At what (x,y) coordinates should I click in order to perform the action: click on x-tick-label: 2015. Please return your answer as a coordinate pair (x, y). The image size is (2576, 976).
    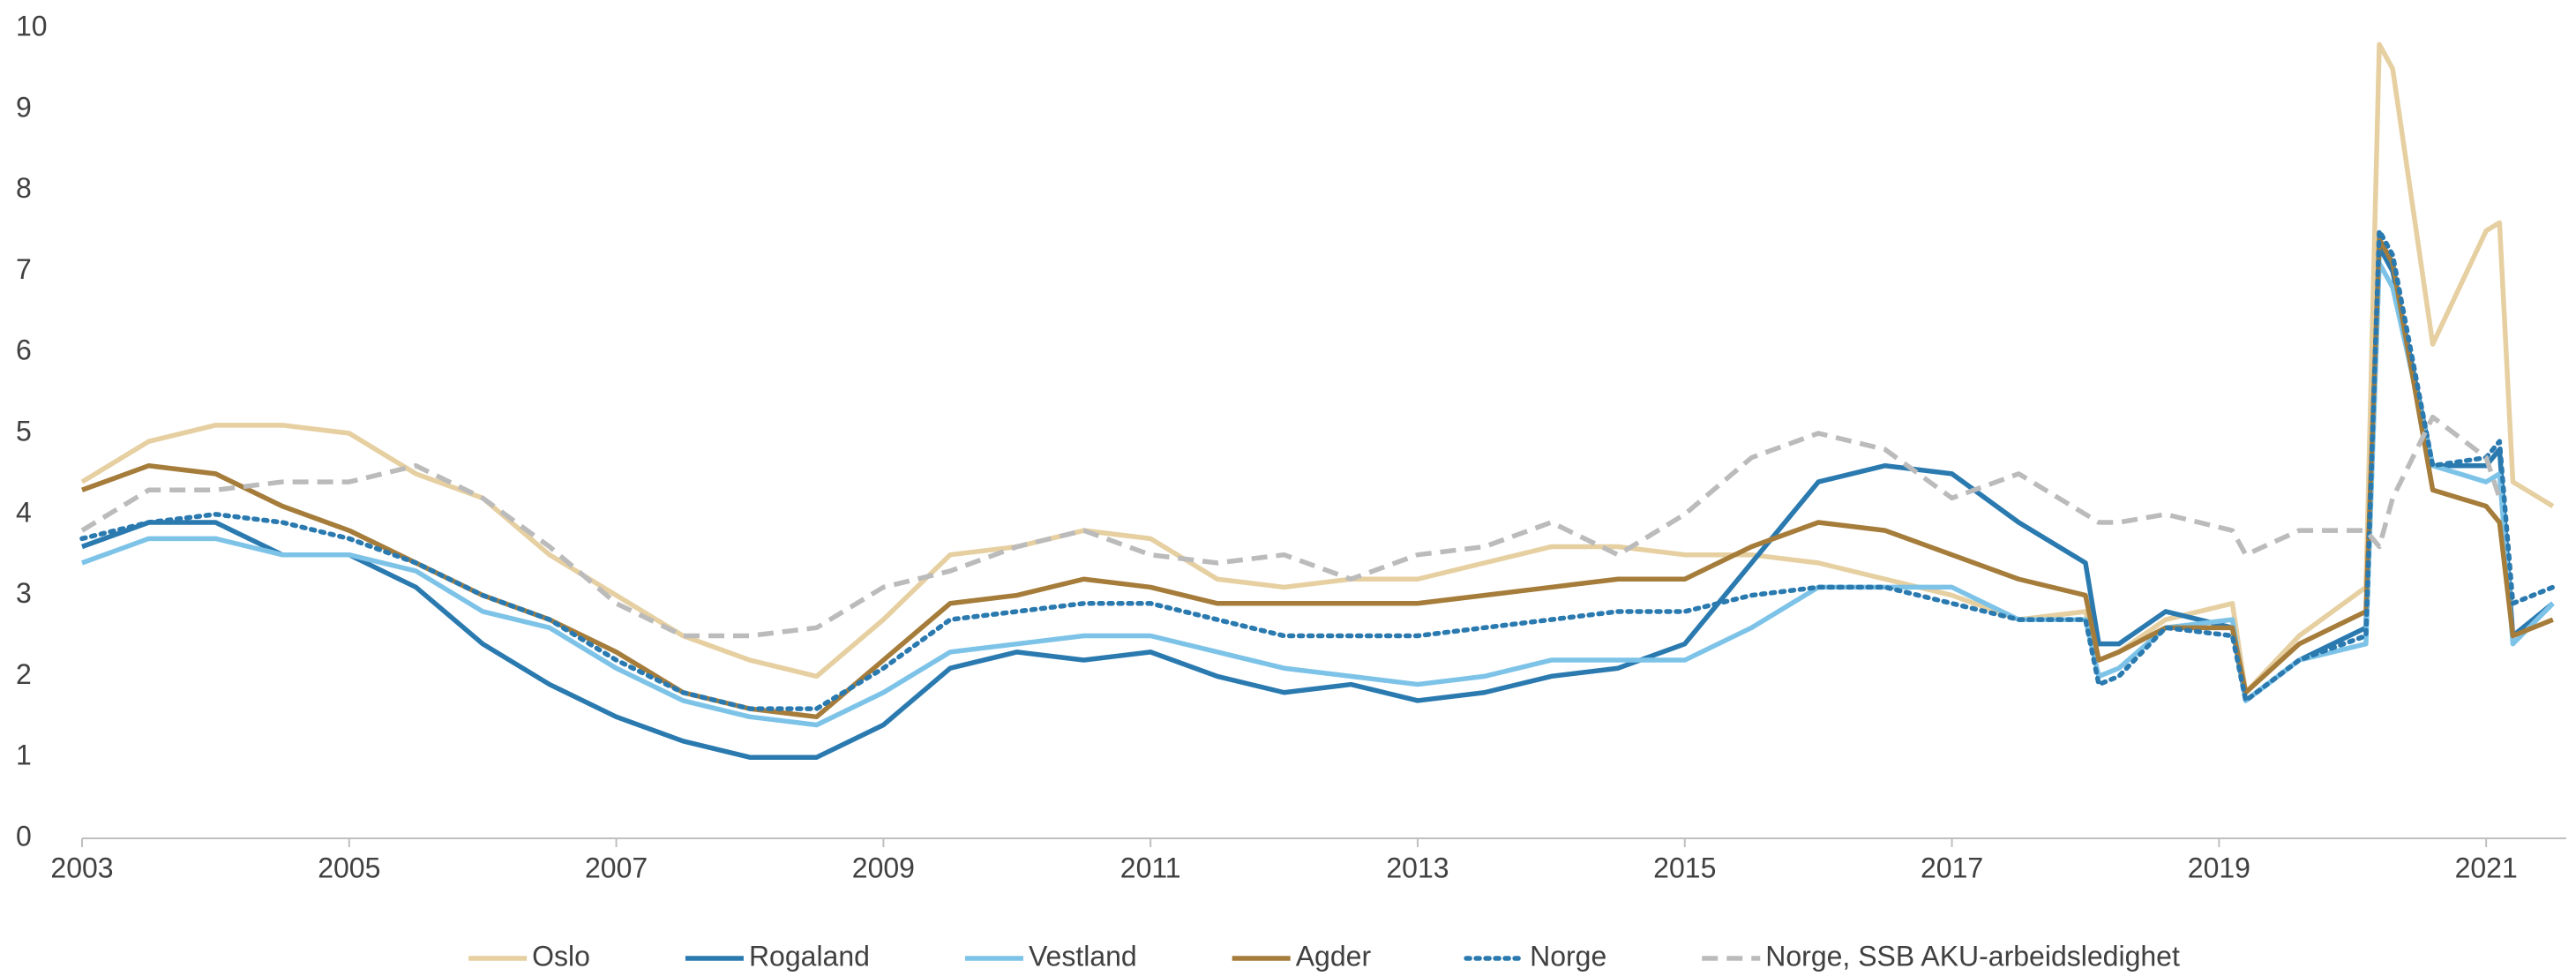
    Looking at the image, I should click on (1685, 867).